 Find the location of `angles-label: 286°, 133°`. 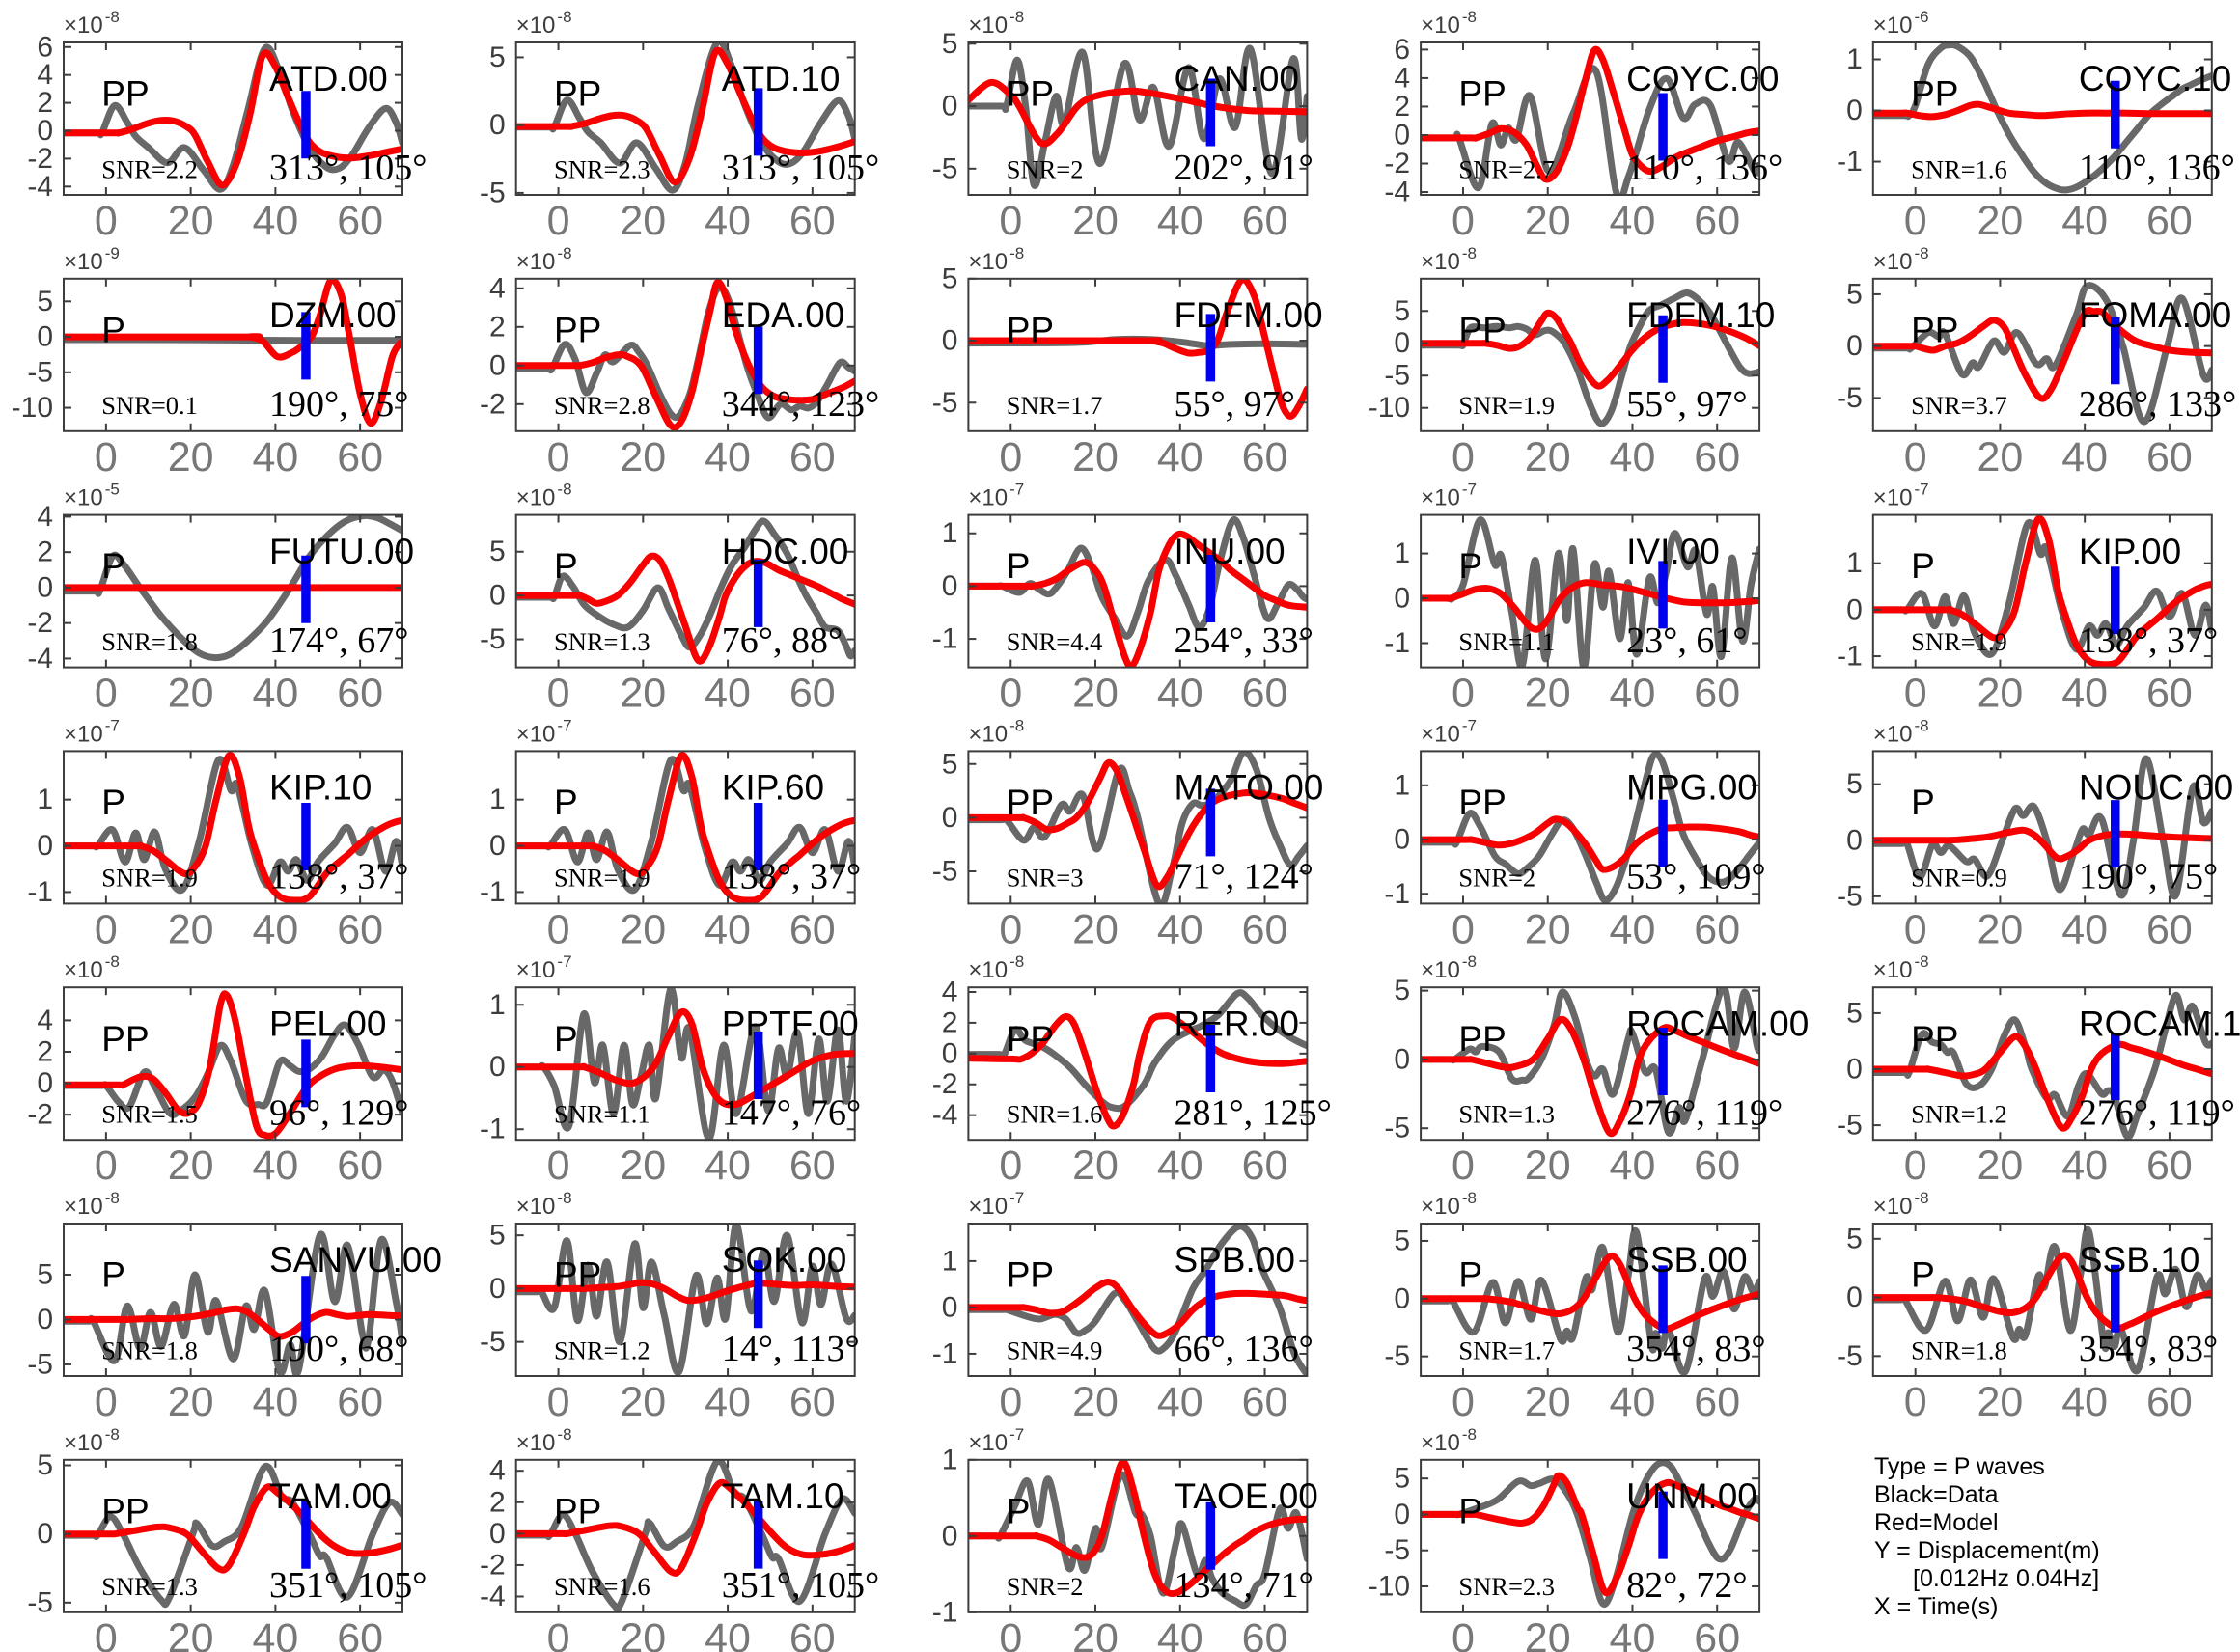

angles-label: 286°, 133° is located at coordinates (2157, 404).